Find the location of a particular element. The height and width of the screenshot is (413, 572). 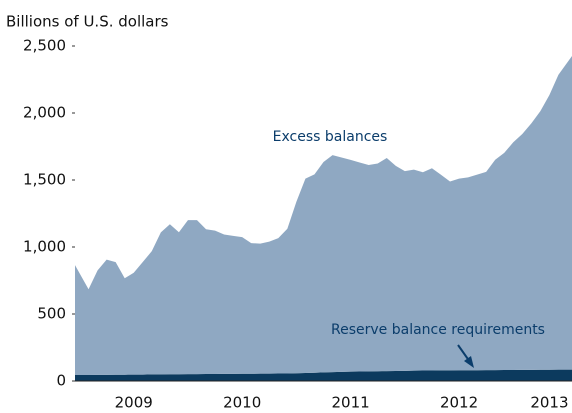

x-tick-label: 2013 is located at coordinates (549, 403).